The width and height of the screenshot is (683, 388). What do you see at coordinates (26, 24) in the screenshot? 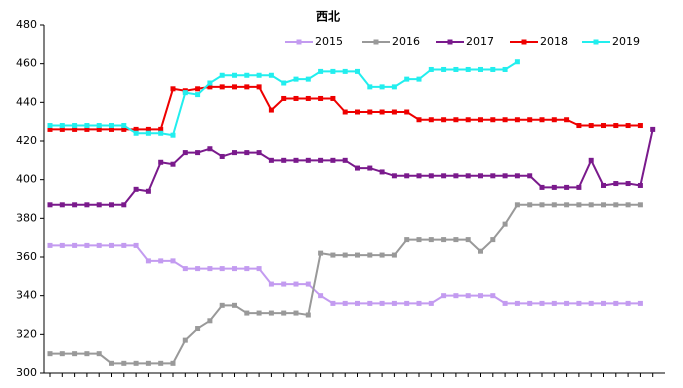
I see `y-tick-label: 480` at bounding box center [26, 24].